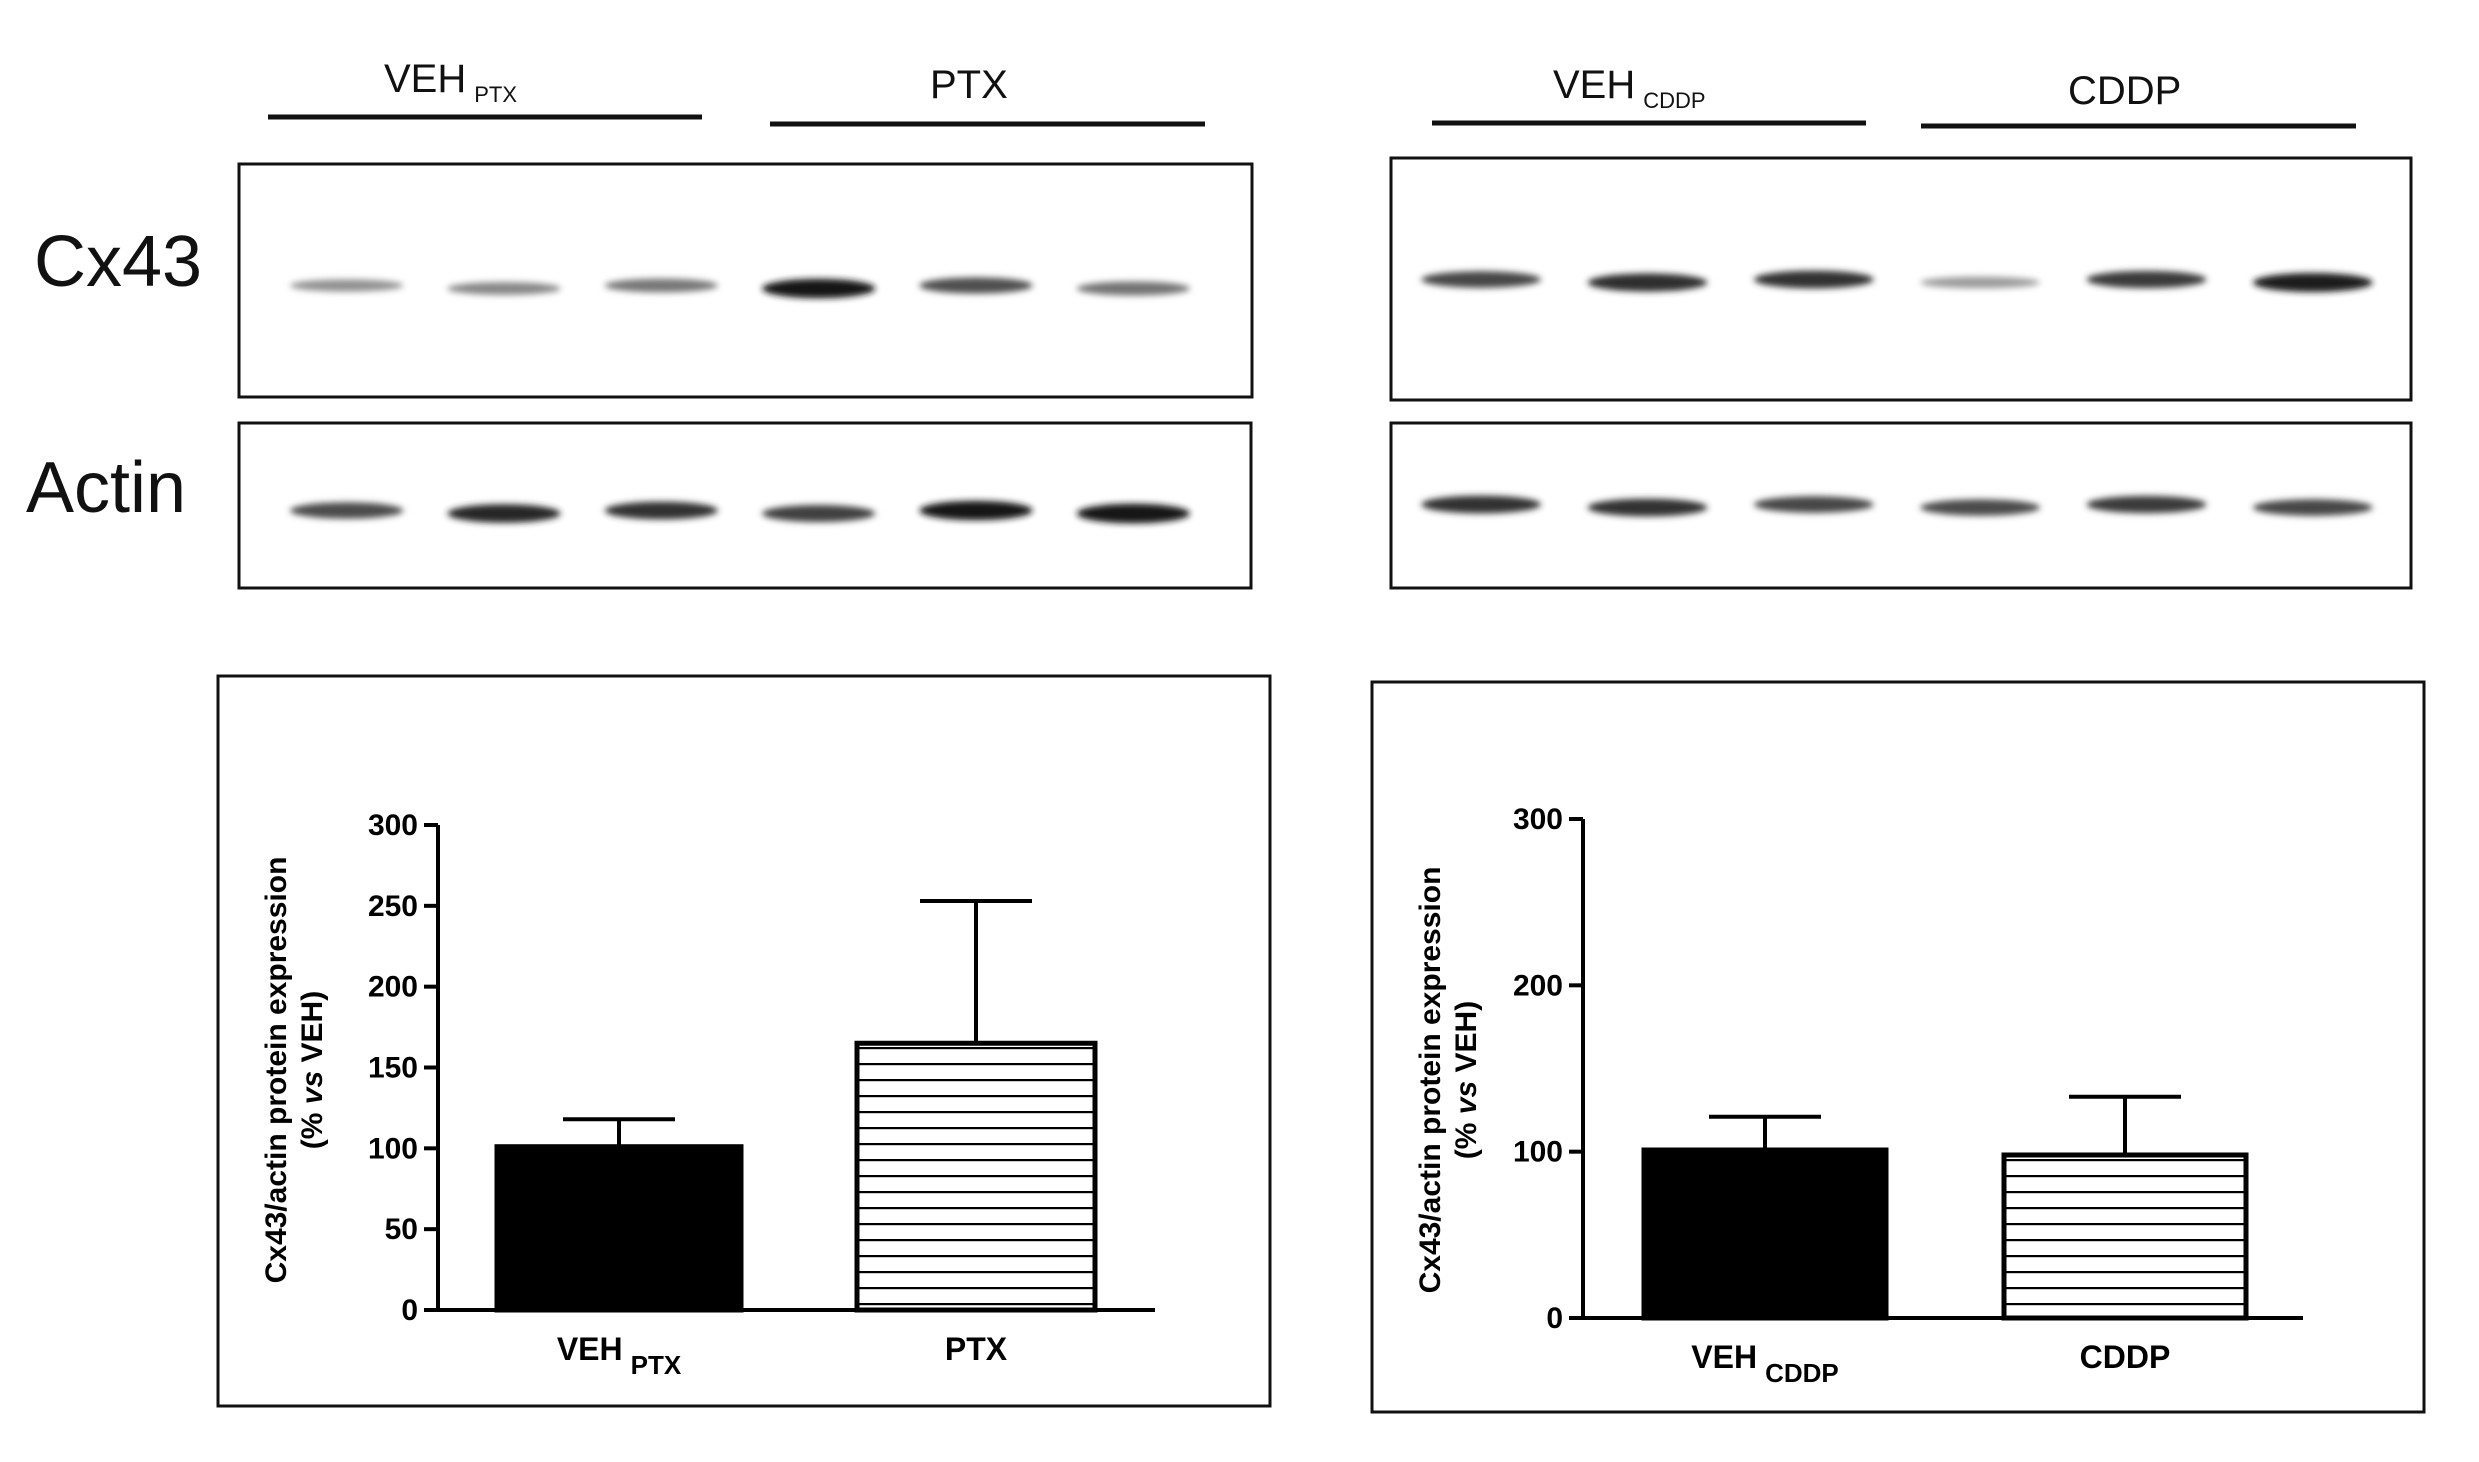 This screenshot has width=2479, height=1462. What do you see at coordinates (740, 512) in the screenshot?
I see `actin-bands-left` at bounding box center [740, 512].